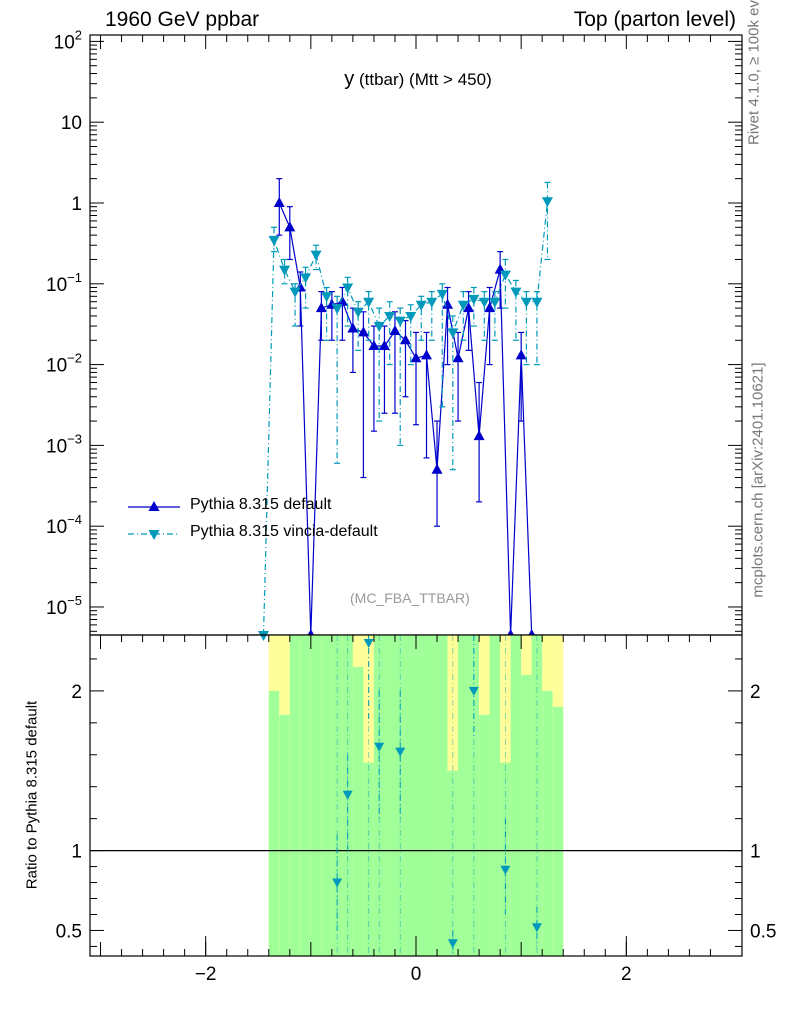  Describe the element at coordinates (763, 931) in the screenshot. I see `ratio-y-tick-label-right: 0.5` at that location.